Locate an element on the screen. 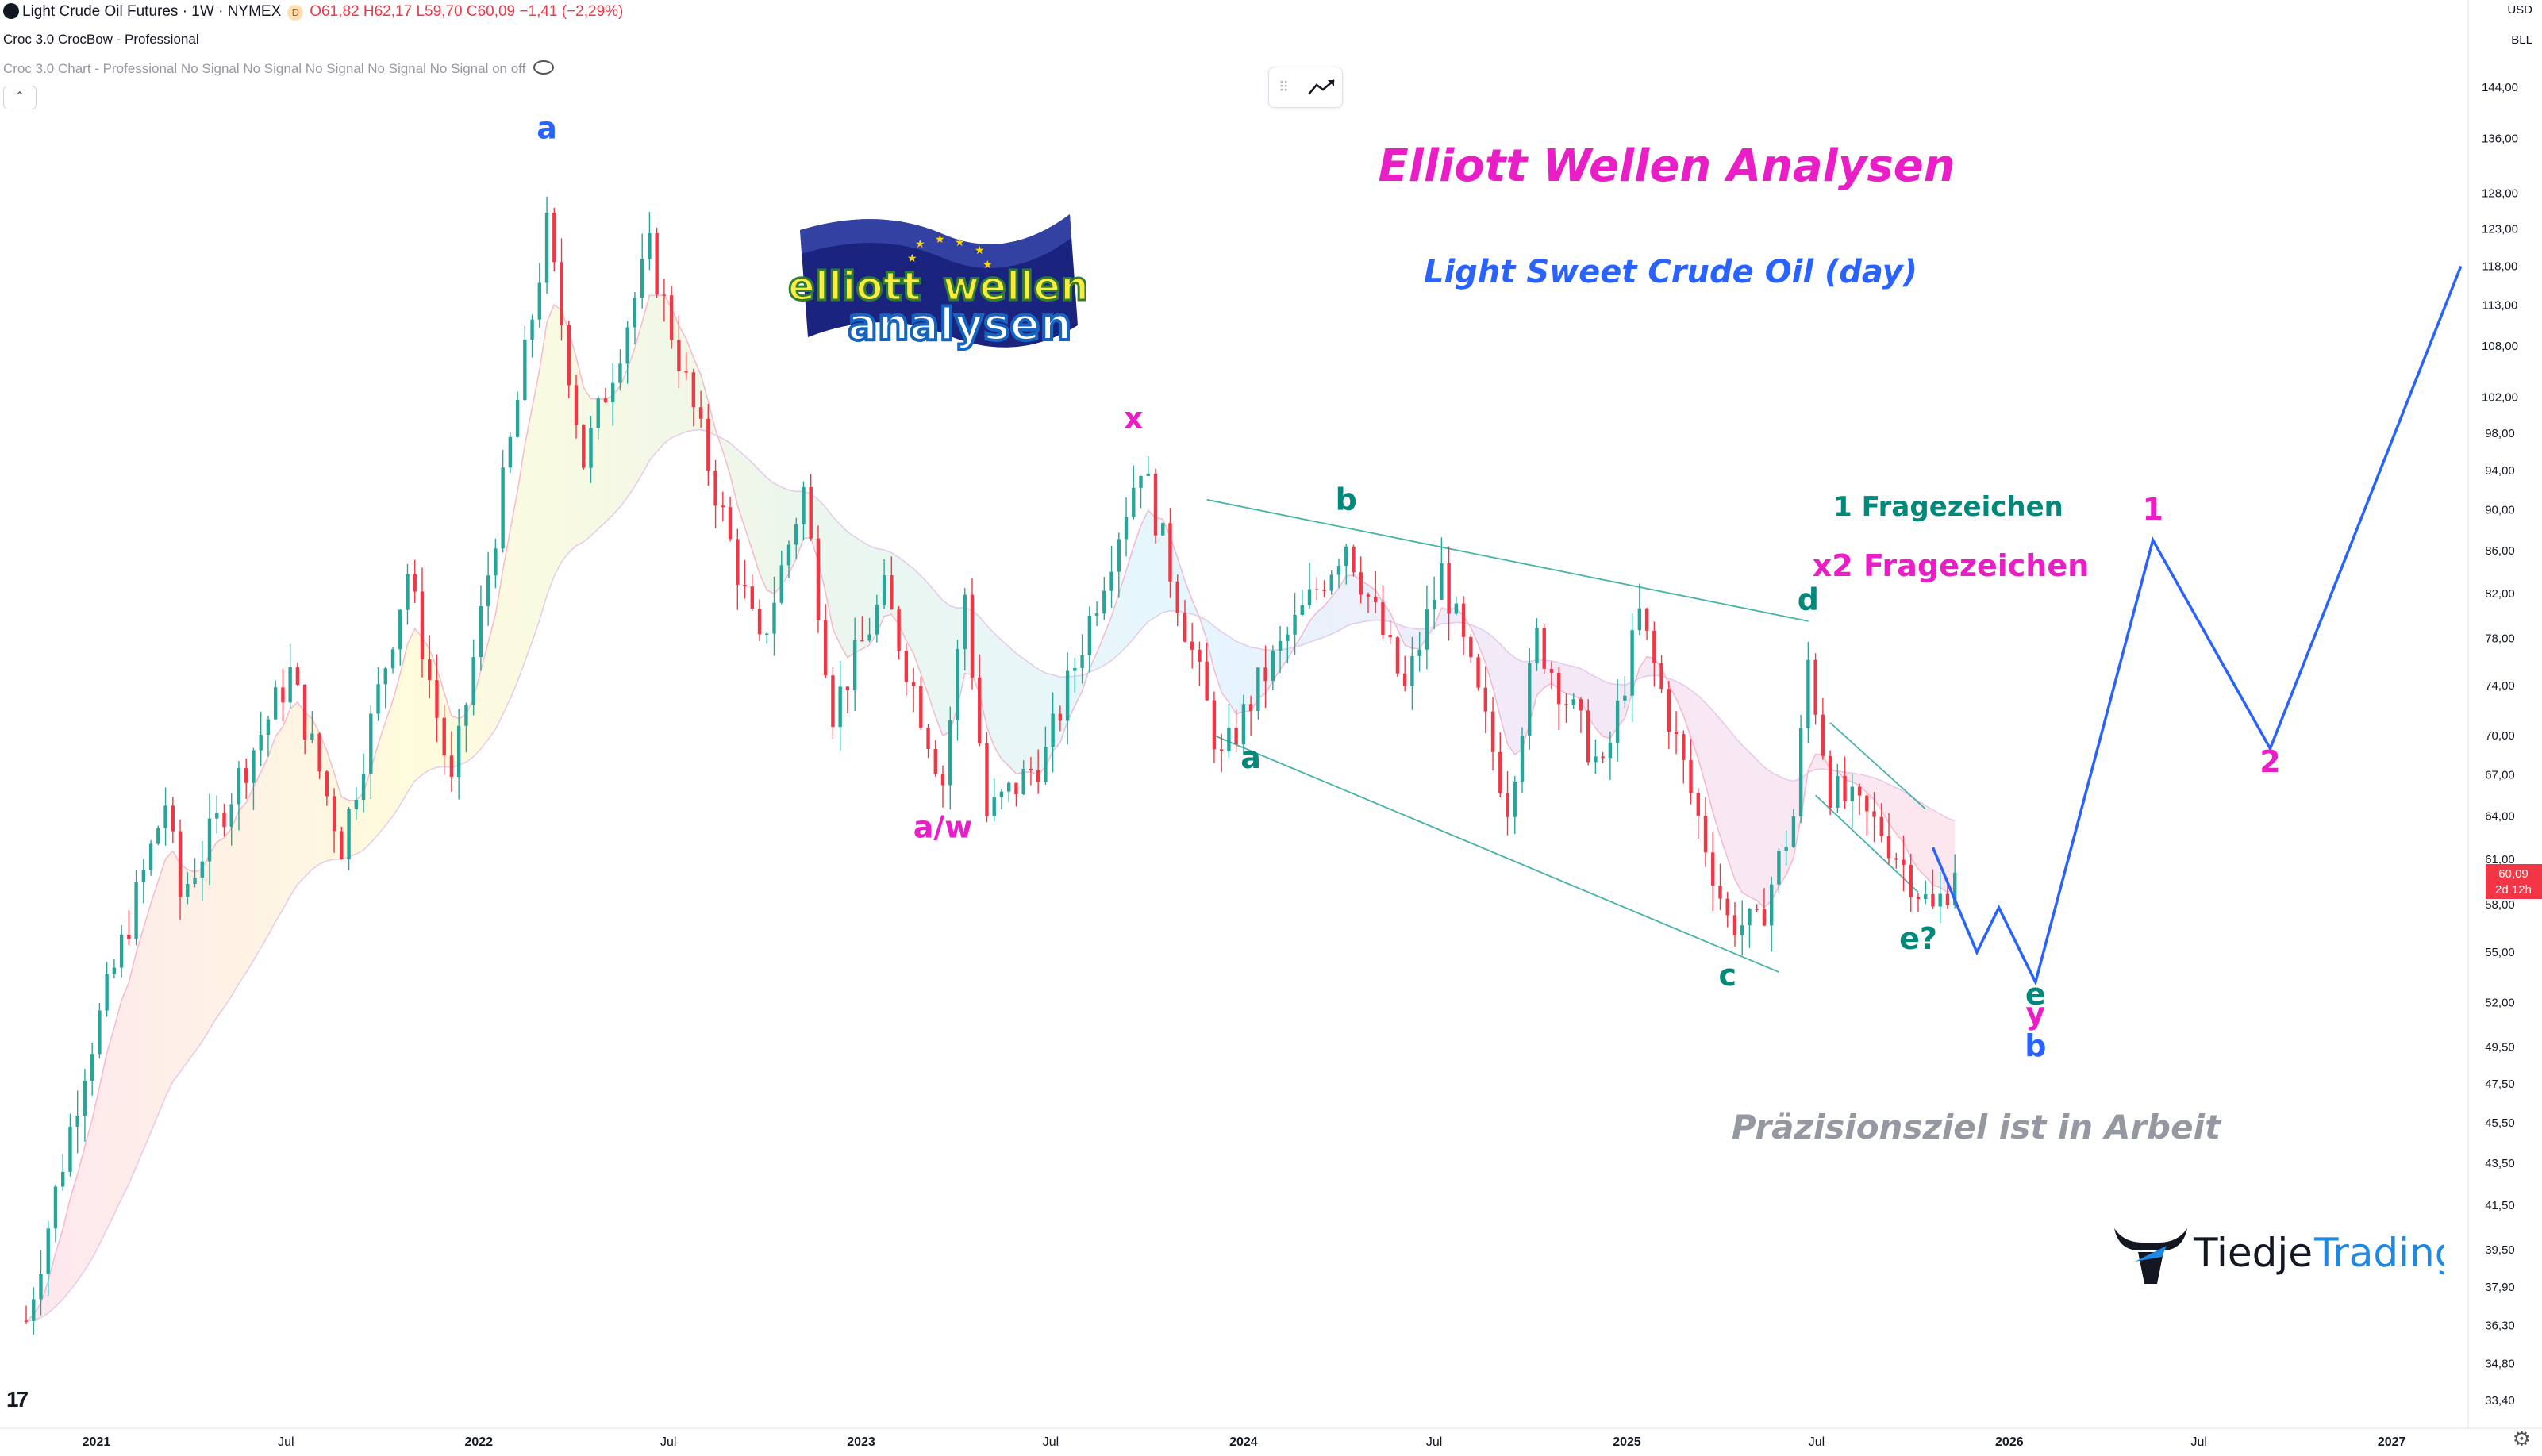 This screenshot has width=2542, height=1456. price-tick-label: 144,00 is located at coordinates (2500, 87).